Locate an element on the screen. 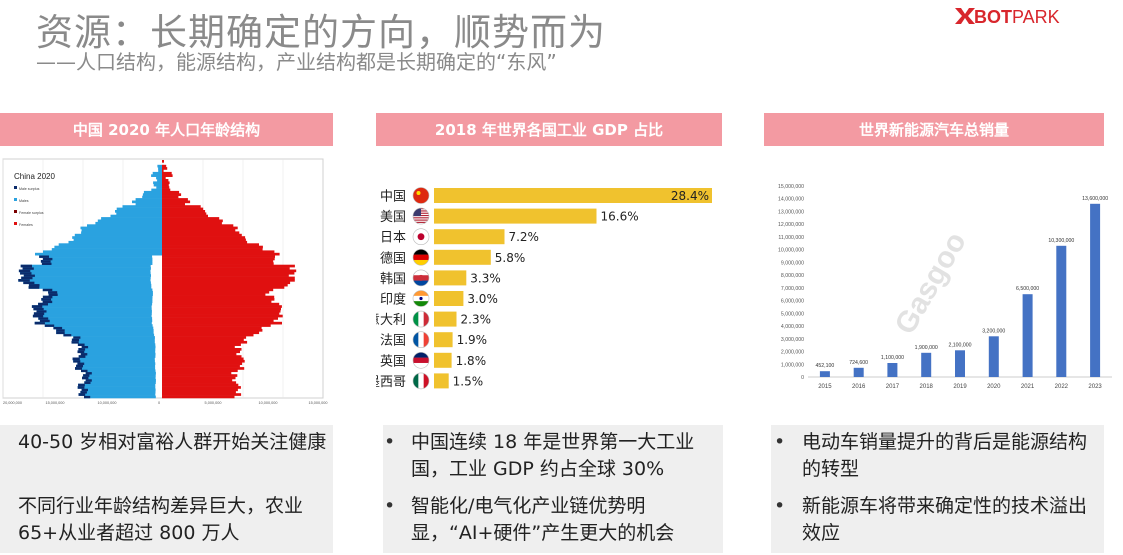 The image size is (1123, 555). right-point-2: 新能源车将带来确定性的技术溢出效应 is located at coordinates (945, 519).